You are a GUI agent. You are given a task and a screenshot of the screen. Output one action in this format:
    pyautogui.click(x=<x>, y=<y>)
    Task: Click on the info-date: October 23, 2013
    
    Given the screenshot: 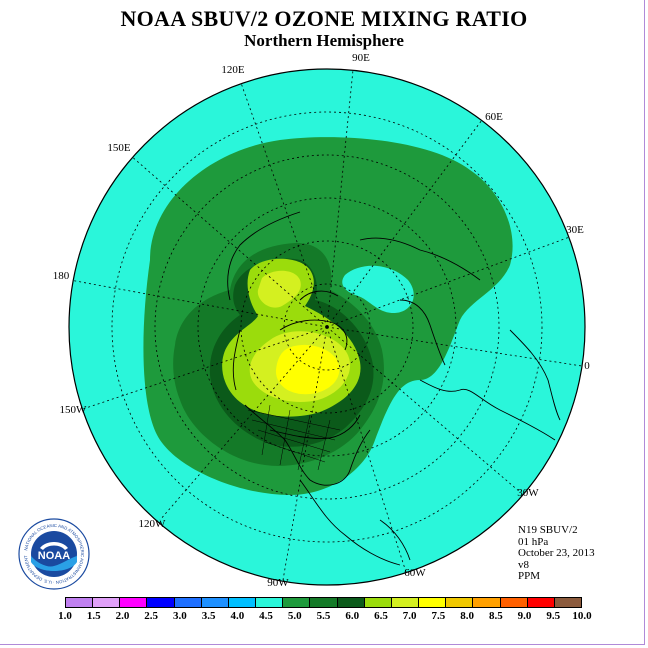 What is the action you would take?
    pyautogui.click(x=556, y=553)
    